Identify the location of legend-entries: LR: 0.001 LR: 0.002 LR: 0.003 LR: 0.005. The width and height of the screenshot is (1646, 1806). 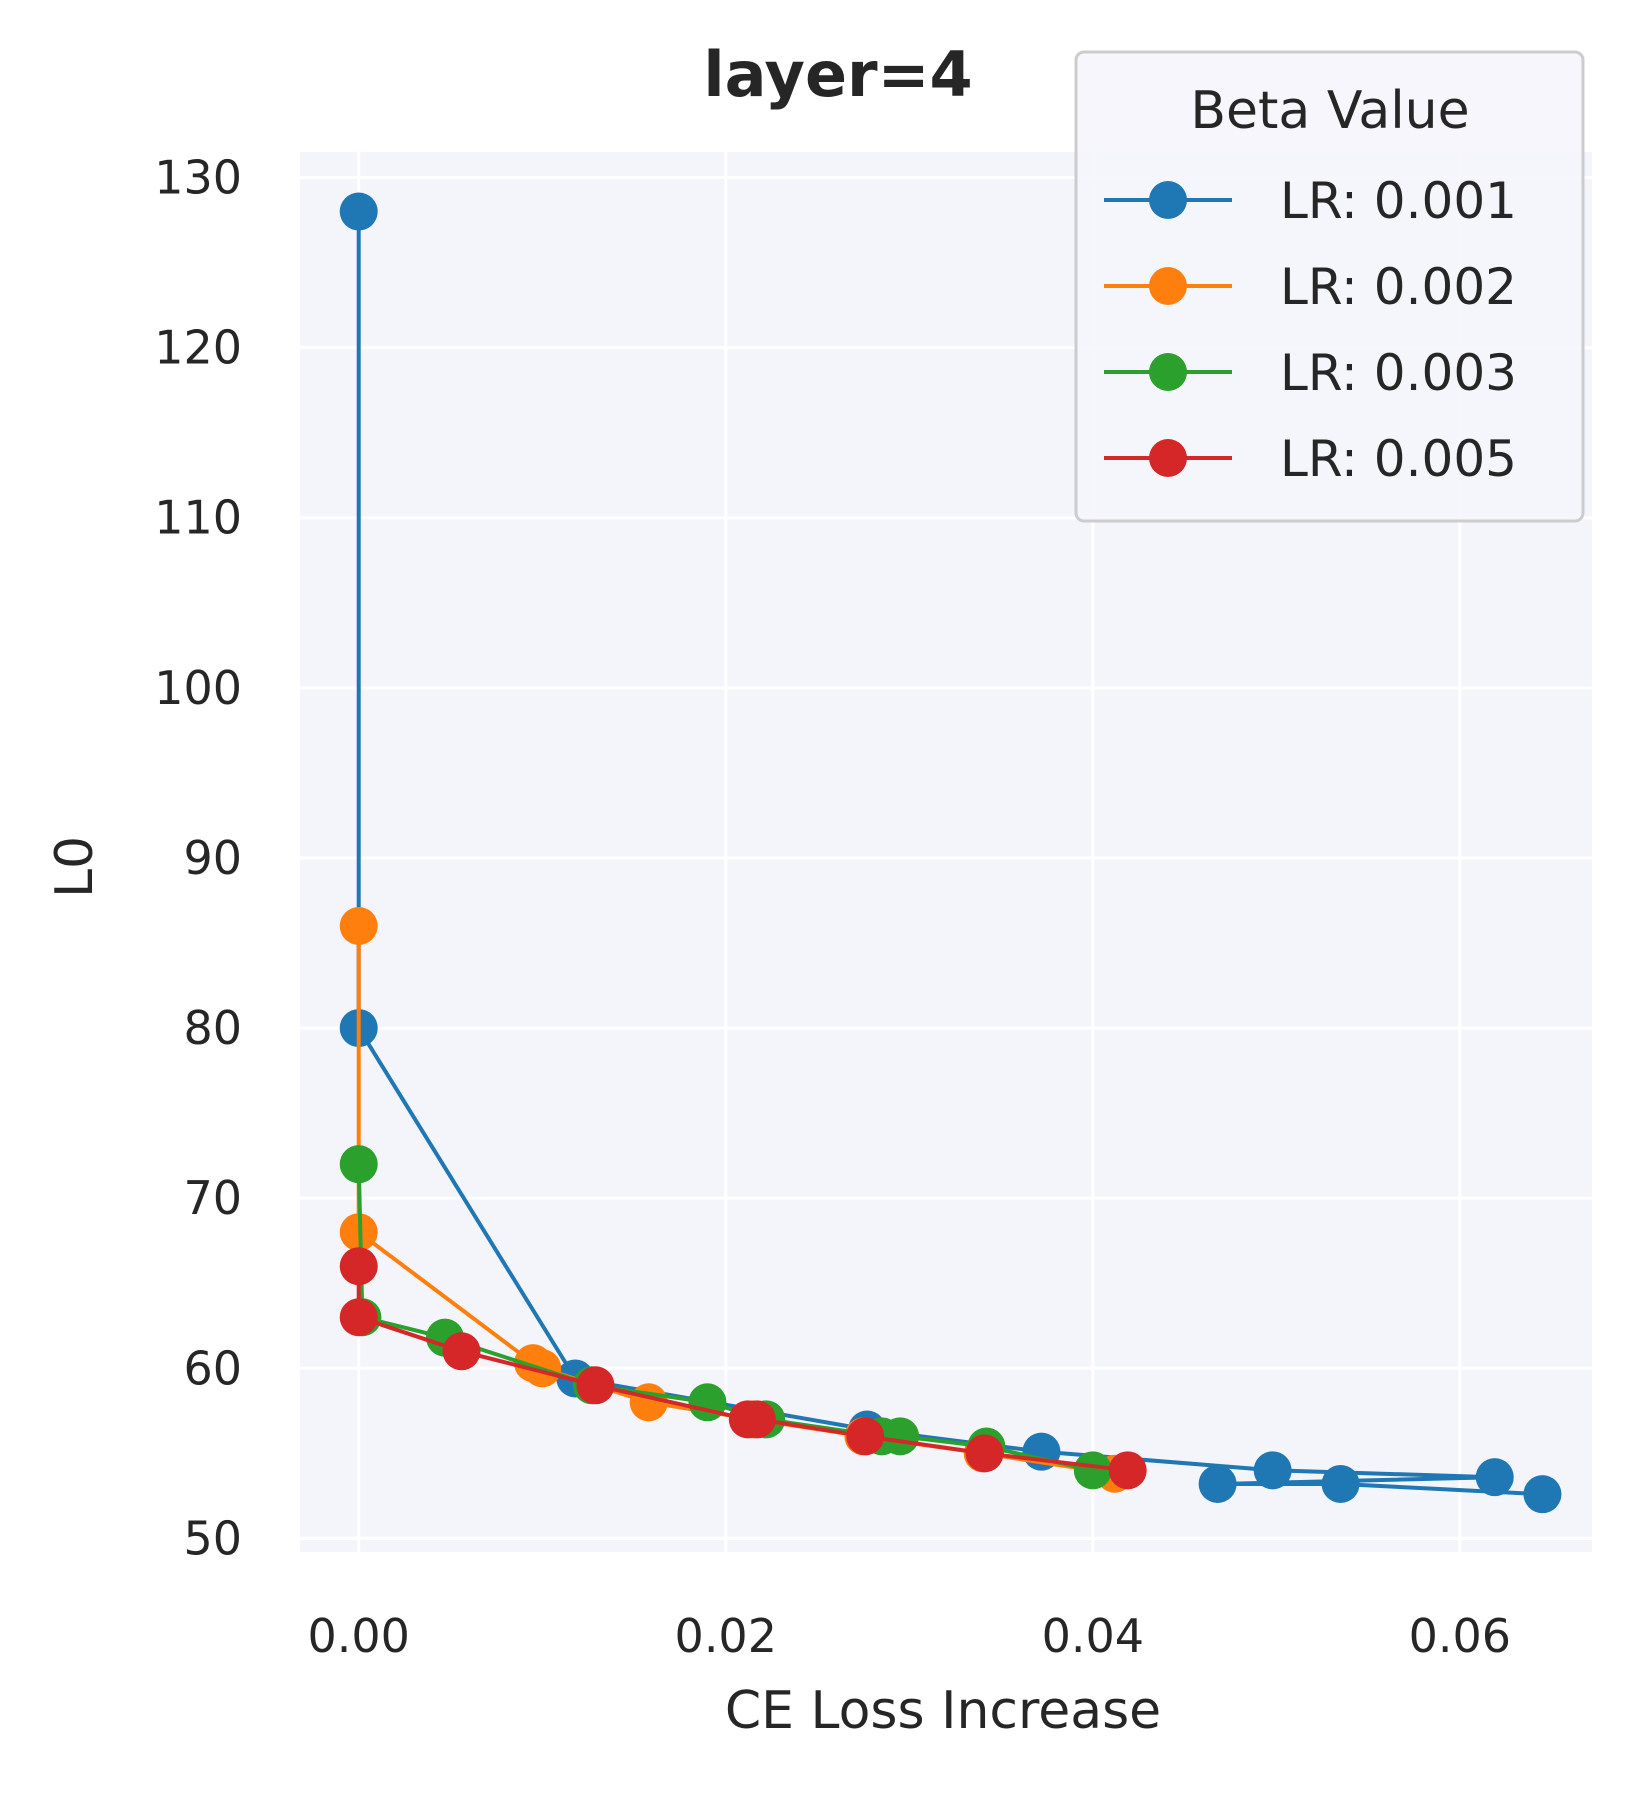
(1310, 330).